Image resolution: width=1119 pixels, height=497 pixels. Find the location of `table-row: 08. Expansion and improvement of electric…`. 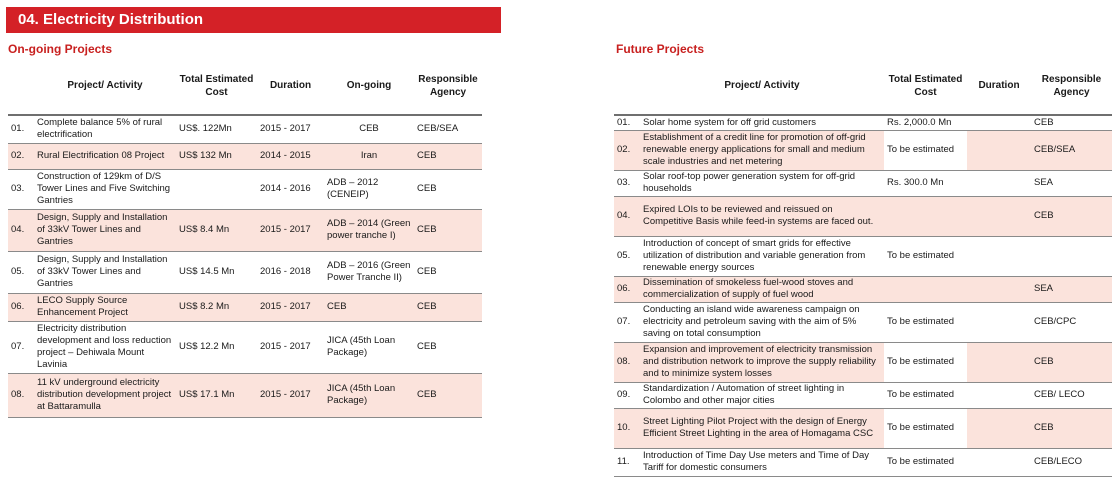

table-row: 08. Expansion and improvement of electric… is located at coordinates (863, 362).